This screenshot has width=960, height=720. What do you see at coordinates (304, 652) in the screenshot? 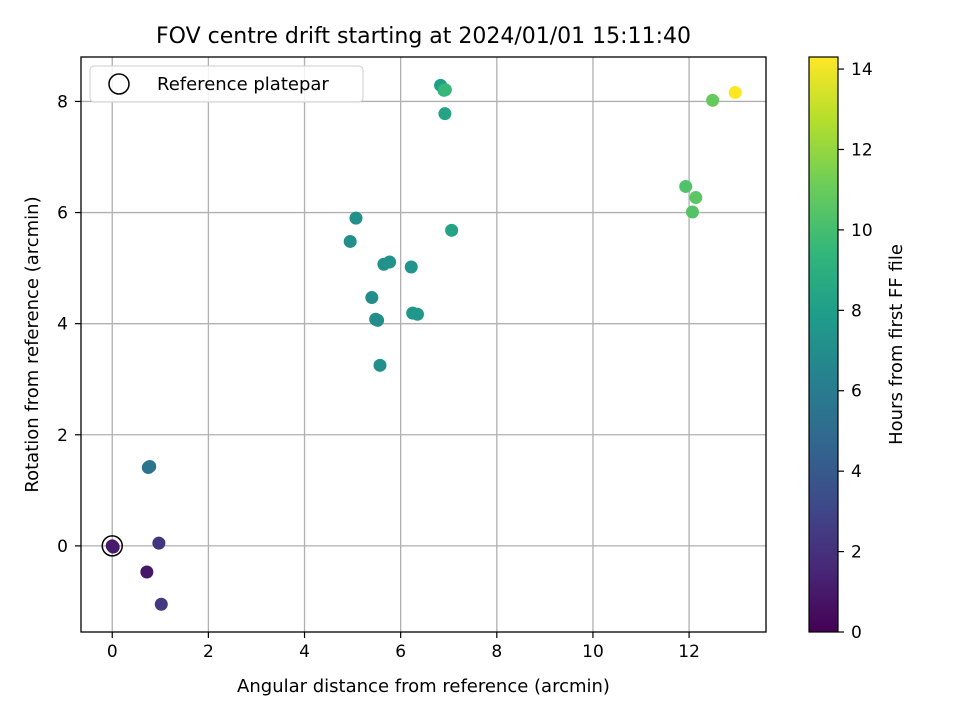
I see `x-tick-label: 4` at bounding box center [304, 652].